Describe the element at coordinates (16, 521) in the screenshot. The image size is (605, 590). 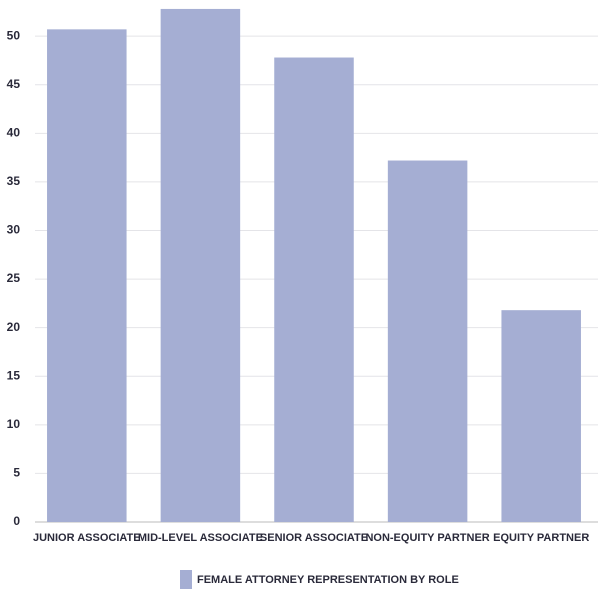
I see `y-tick-label: 0` at that location.